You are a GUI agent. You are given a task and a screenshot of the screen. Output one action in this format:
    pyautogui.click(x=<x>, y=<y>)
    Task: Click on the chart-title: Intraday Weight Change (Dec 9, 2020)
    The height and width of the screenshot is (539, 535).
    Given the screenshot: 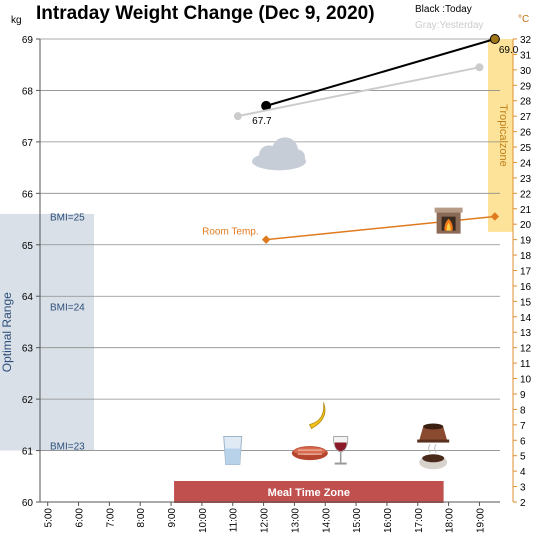 What is the action you would take?
    pyautogui.click(x=205, y=13)
    